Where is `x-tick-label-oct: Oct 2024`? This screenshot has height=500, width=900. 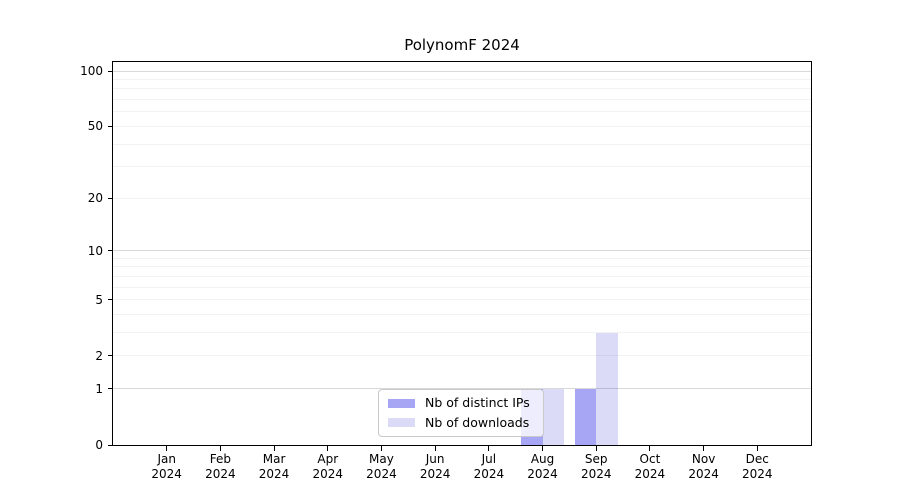 x-tick-label-oct: Oct 2024 is located at coordinates (650, 466).